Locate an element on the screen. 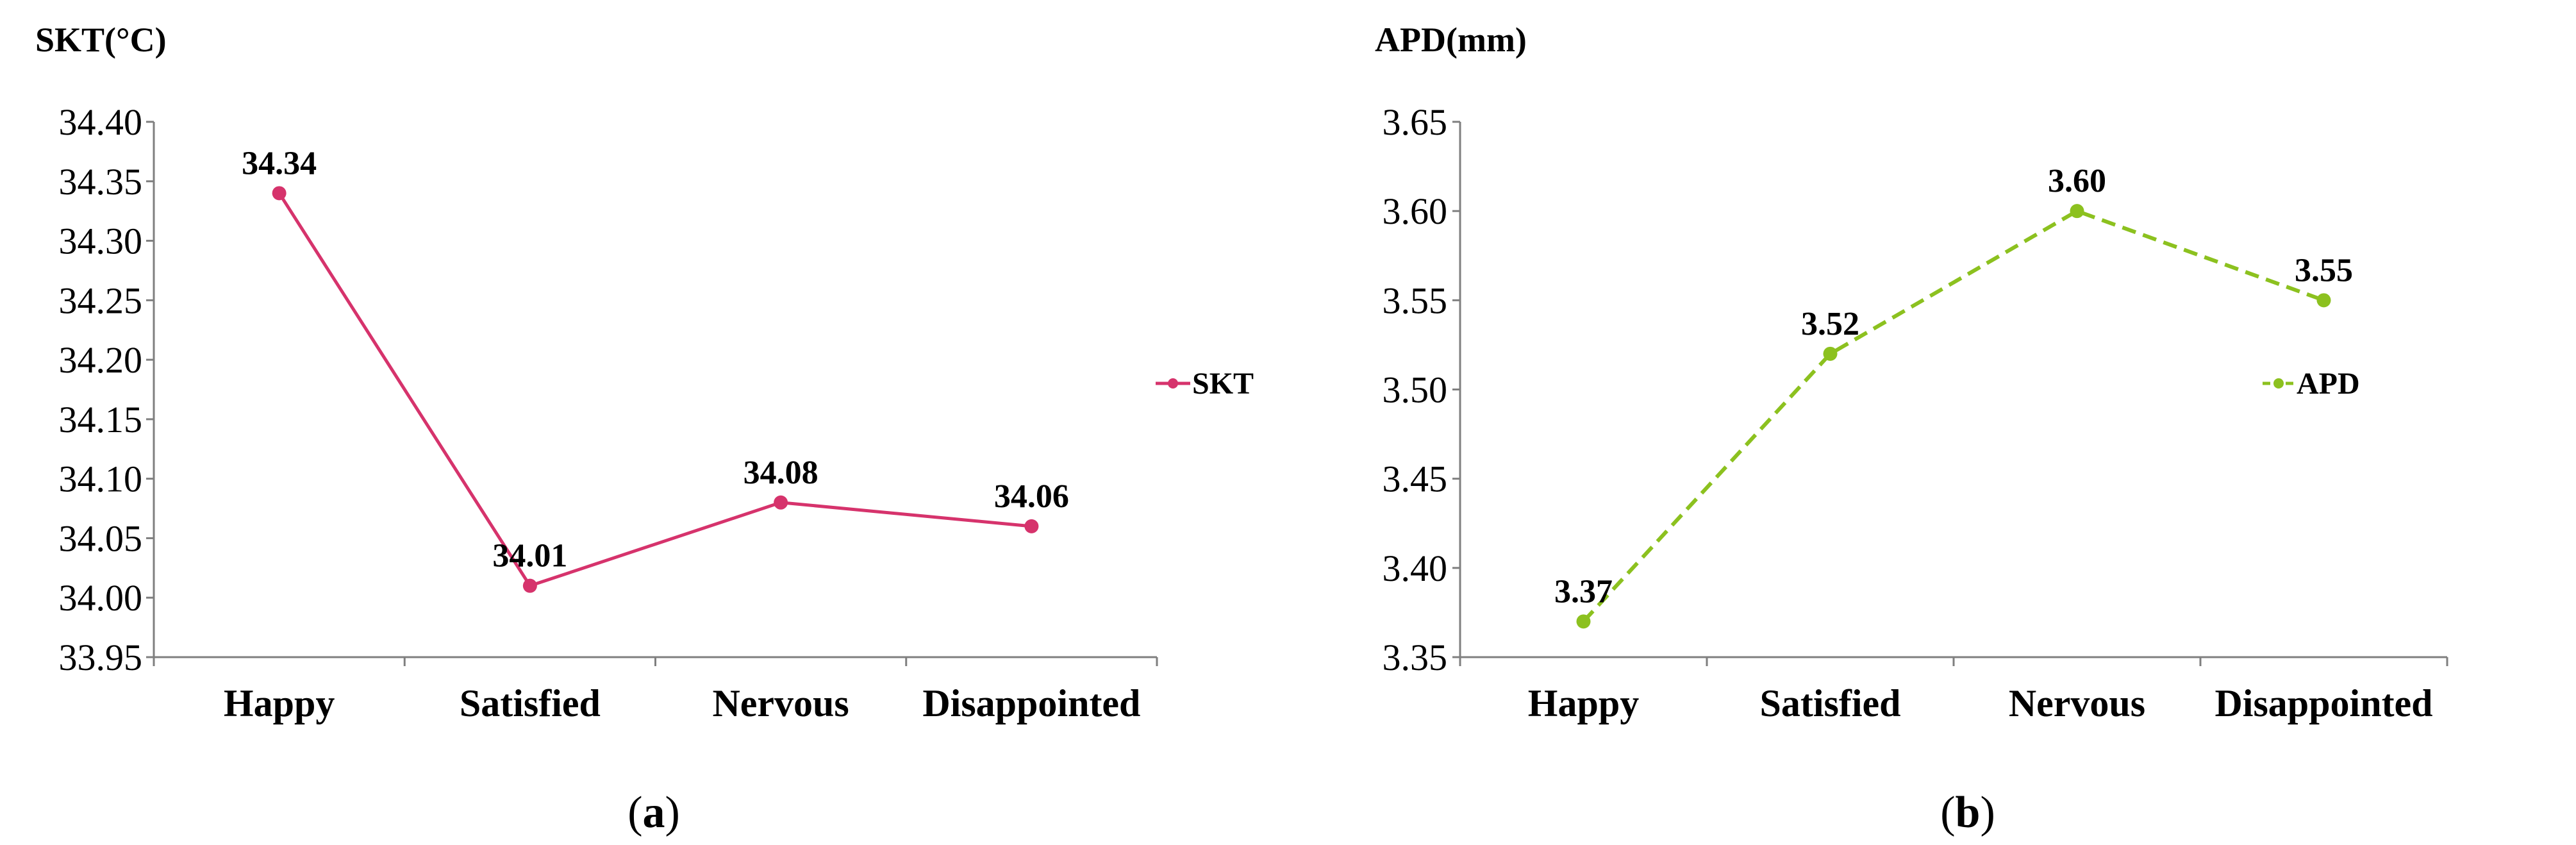 The width and height of the screenshot is (2576, 845). chart-a-y-tick-label: 34.20 is located at coordinates (101, 360).